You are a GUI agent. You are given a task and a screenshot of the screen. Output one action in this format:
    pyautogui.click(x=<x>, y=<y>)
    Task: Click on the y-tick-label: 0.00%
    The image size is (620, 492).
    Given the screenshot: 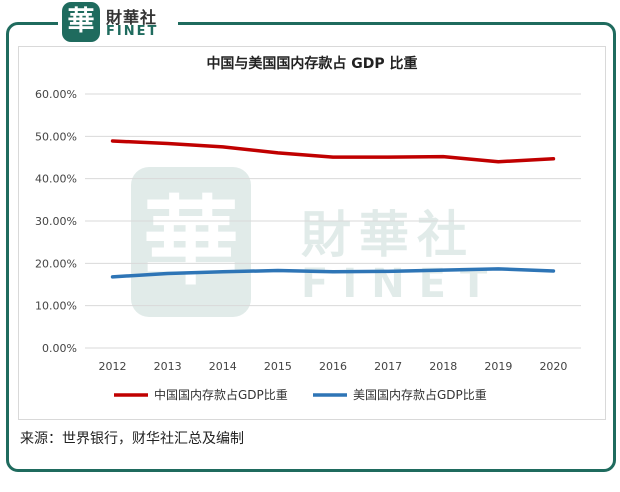 What is the action you would take?
    pyautogui.click(x=59, y=348)
    